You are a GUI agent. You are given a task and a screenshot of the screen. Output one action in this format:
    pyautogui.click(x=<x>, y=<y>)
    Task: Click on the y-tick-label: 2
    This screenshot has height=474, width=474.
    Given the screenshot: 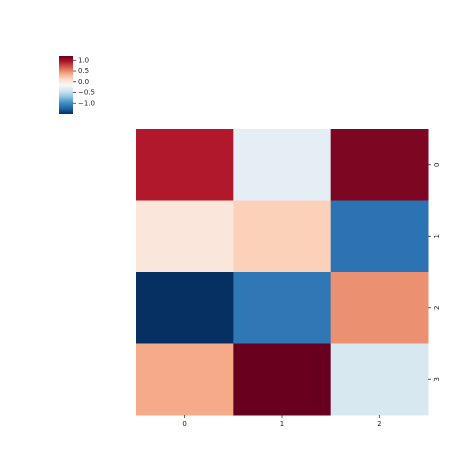 What is the action you would take?
    pyautogui.click(x=437, y=308)
    